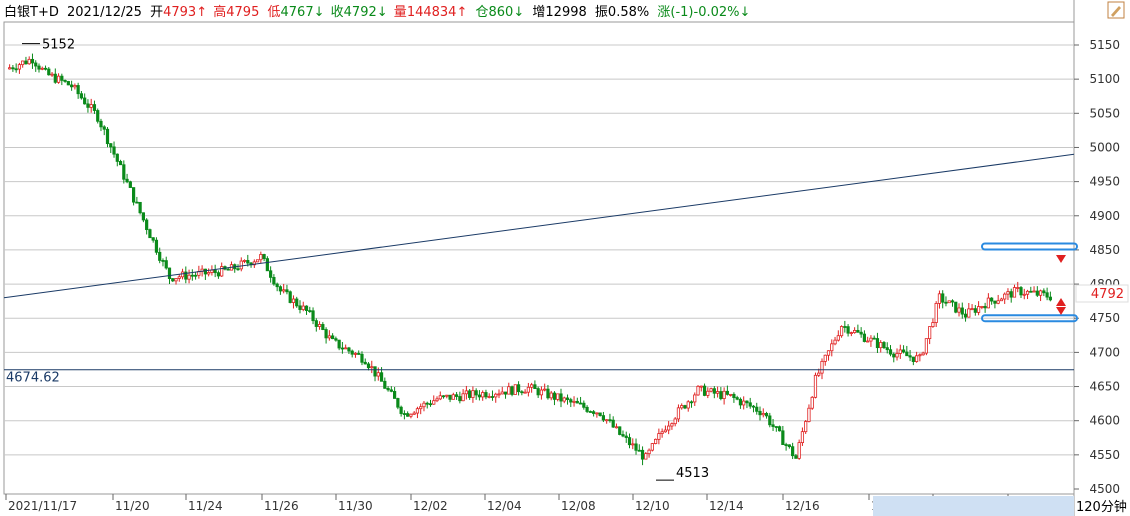  What do you see at coordinates (717, 12) in the screenshot?
I see `change-pct-value: -0.02%` at bounding box center [717, 12].